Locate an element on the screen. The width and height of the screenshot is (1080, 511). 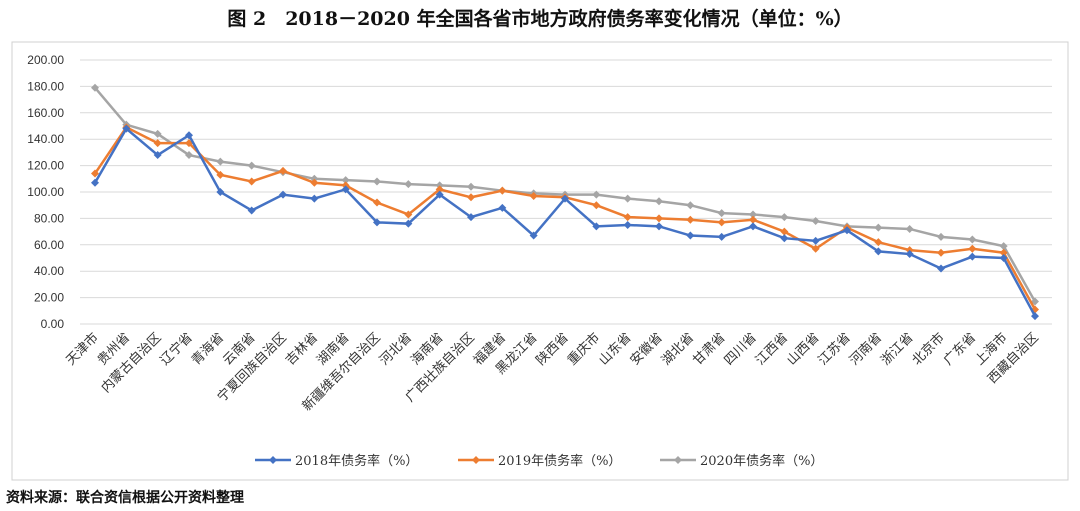
y-tick-label: 120.00 is located at coordinates (45, 166).